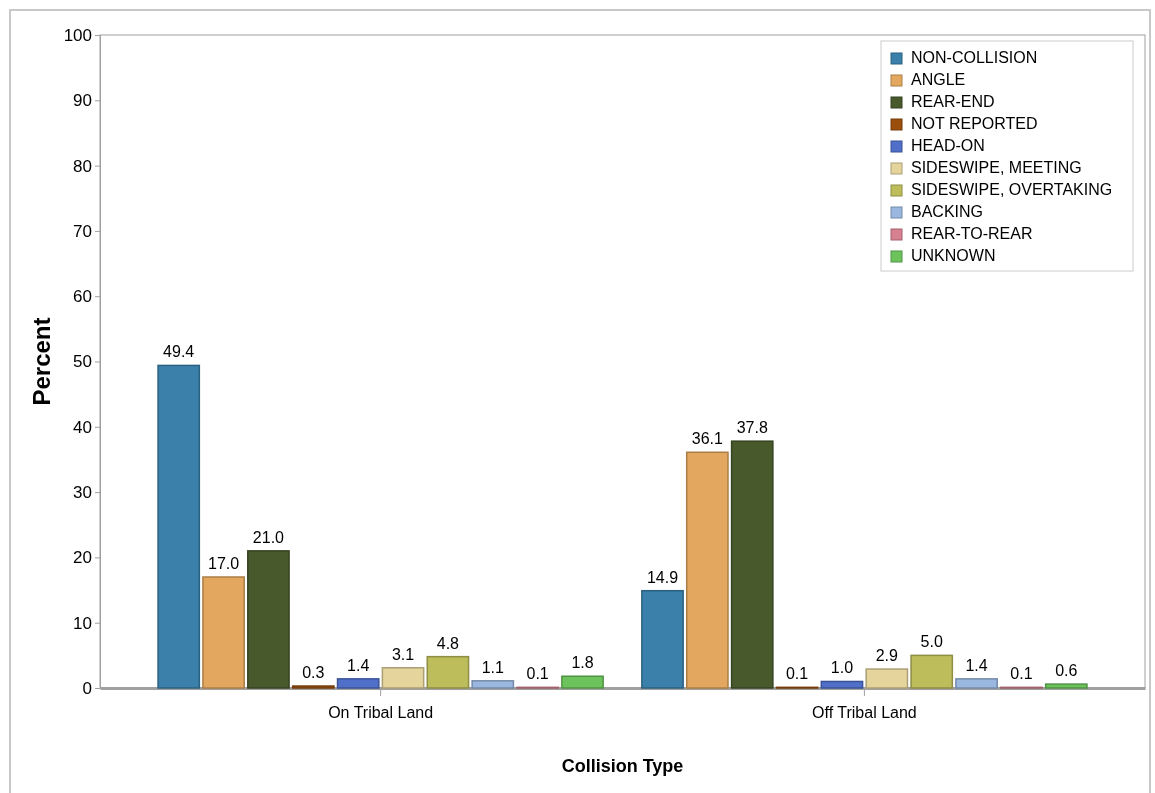 This screenshot has width=1155, height=793. What do you see at coordinates (82, 493) in the screenshot?
I see `y-tick-label: 30` at bounding box center [82, 493].